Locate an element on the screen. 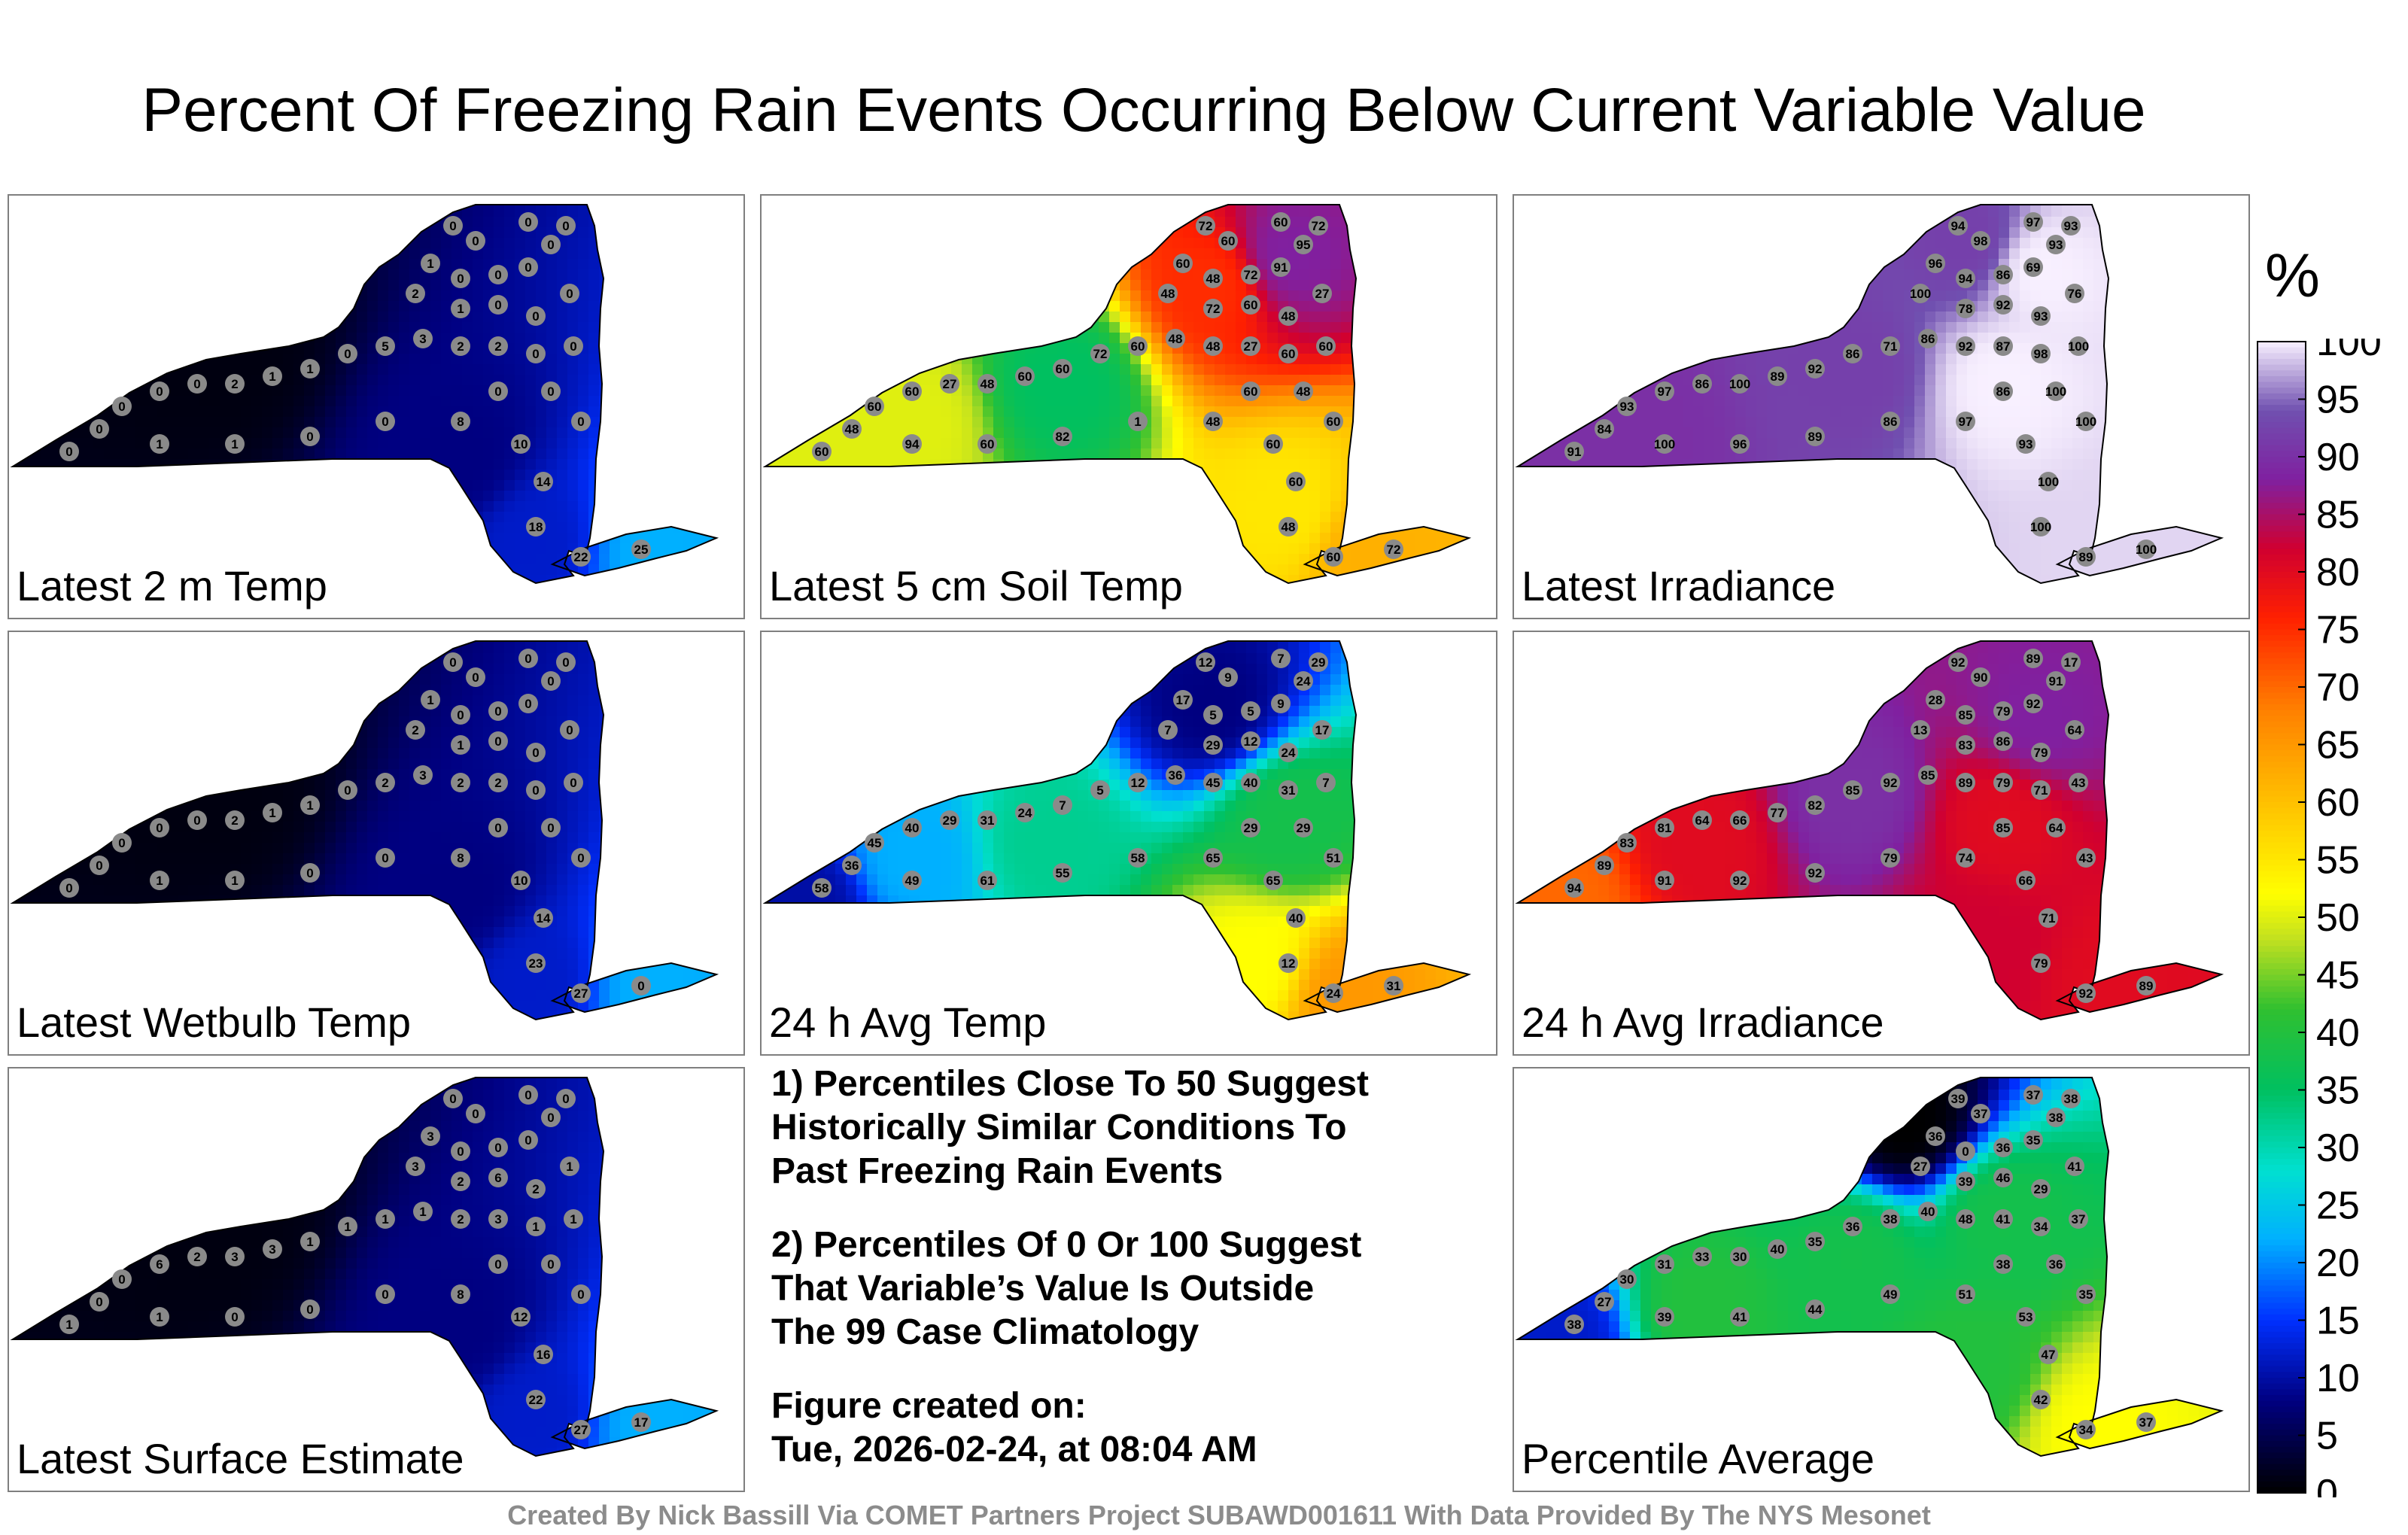  station-marker: 51 is located at coordinates (1965, 1294).